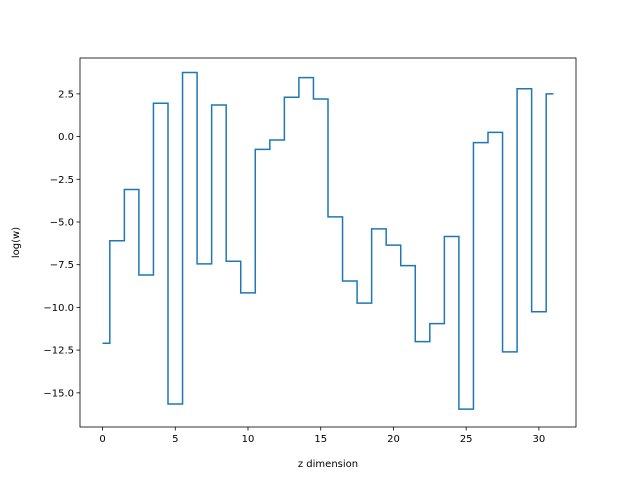  I want to click on y-tick-label: −2.5, so click(62, 180).